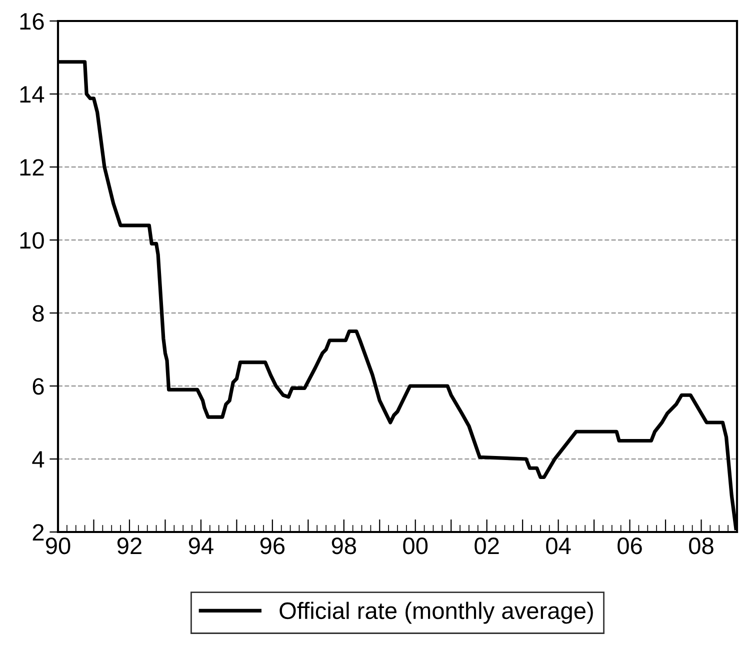 This screenshot has width=742, height=653. I want to click on y-tick-label: 16, so click(32, 21).